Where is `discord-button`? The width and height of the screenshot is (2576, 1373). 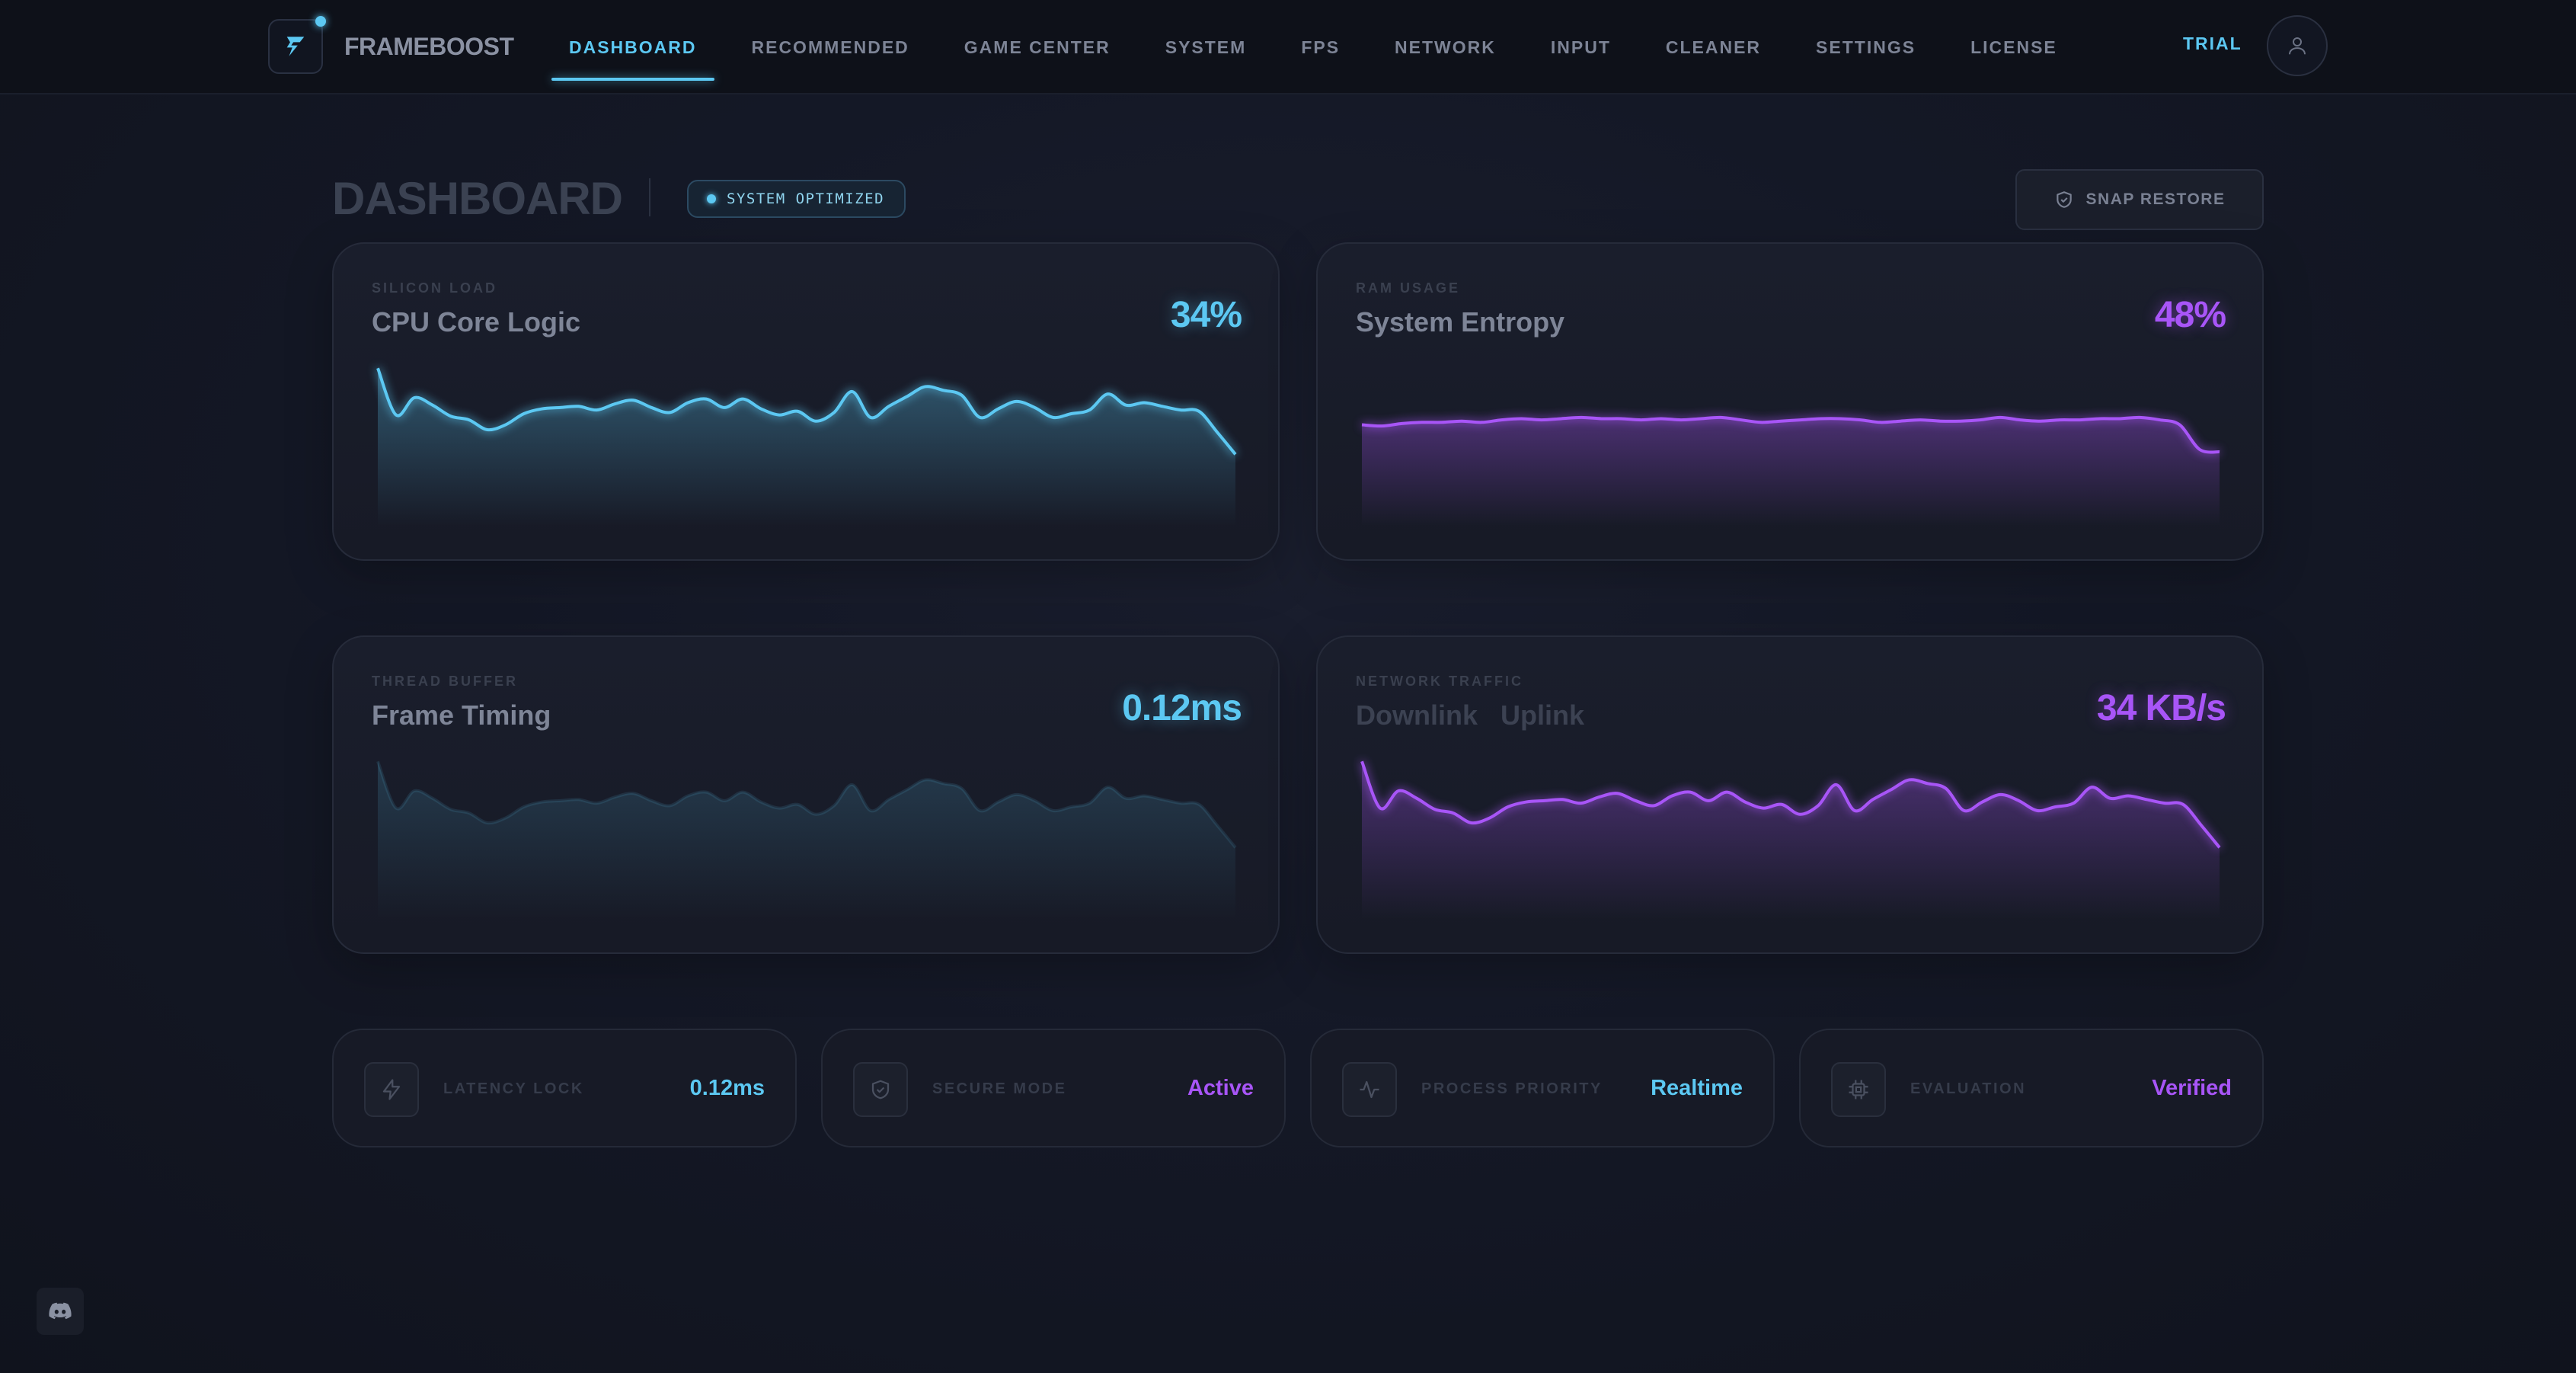
discord-button is located at coordinates (61, 1311).